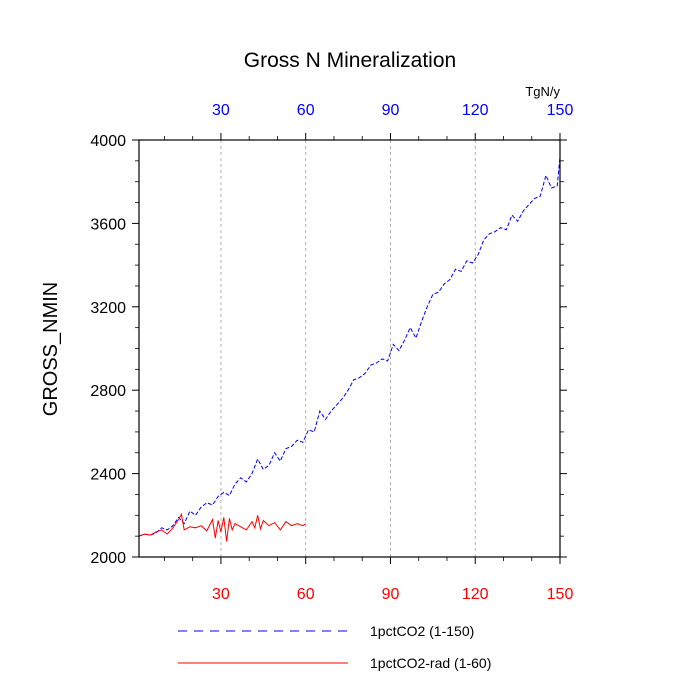 The image size is (700, 700). Describe the element at coordinates (51, 349) in the screenshot. I see `y-axis-label: GROSS_NMIN` at that location.